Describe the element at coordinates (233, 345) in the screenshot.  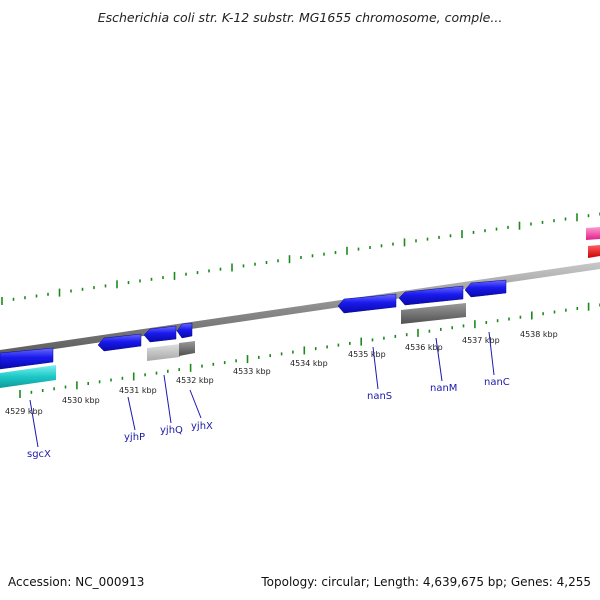
I see `reverse-strand-features` at that location.